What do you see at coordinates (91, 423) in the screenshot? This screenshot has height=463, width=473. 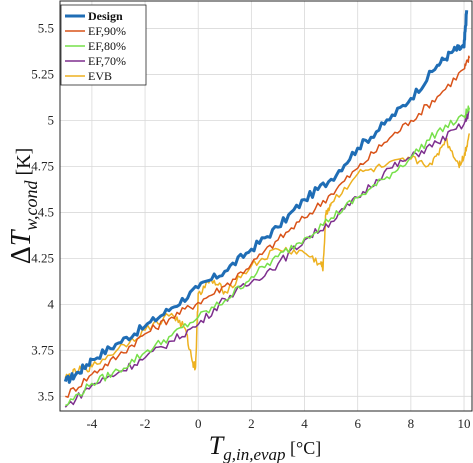 I see `x-tick-label: -4` at bounding box center [91, 423].